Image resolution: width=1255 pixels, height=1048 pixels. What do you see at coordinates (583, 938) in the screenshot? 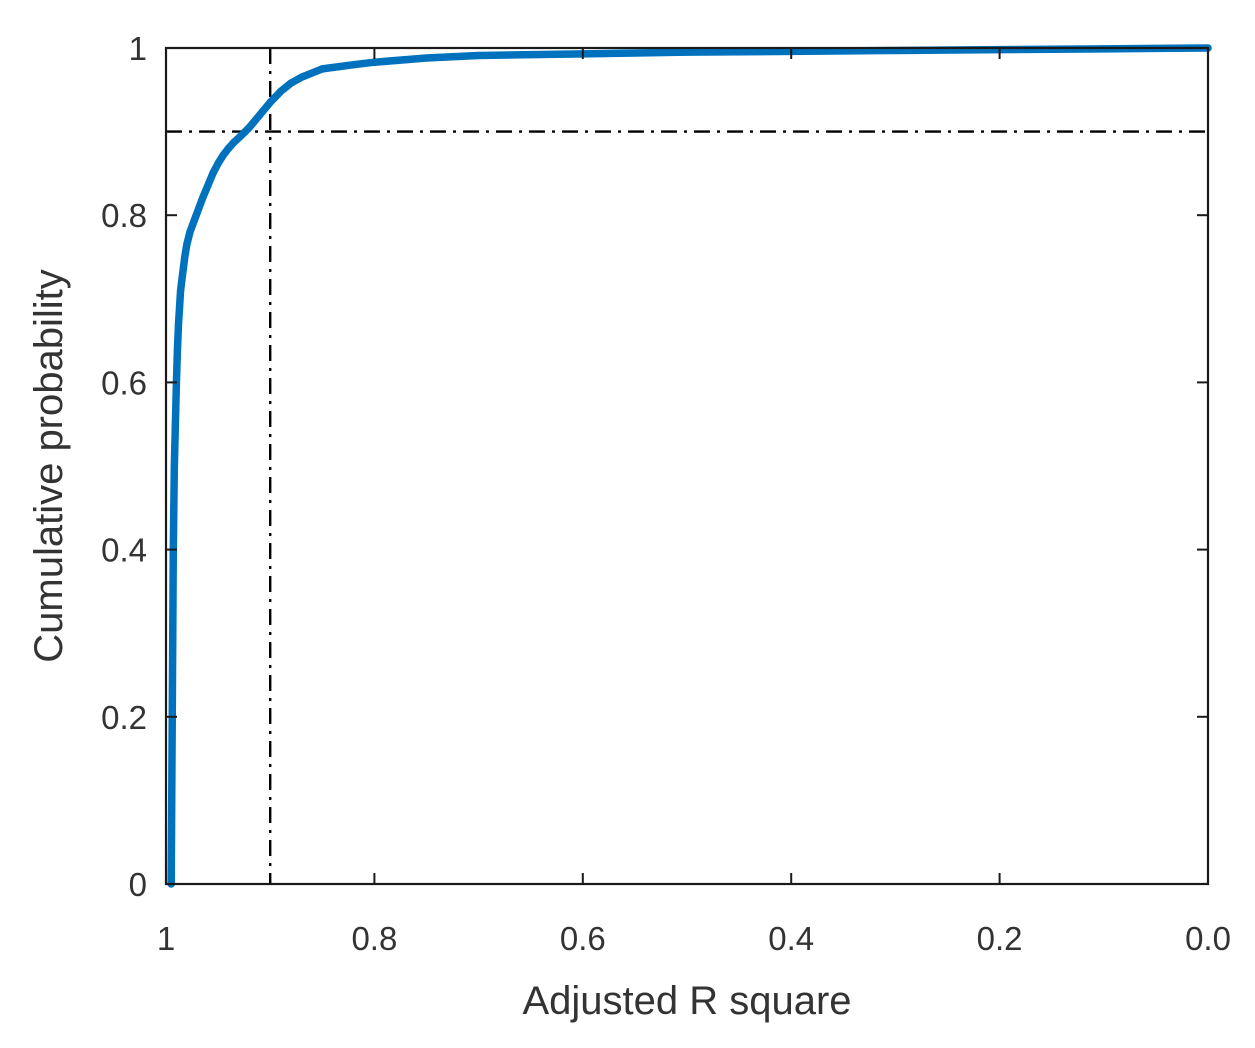
I see `x-tick-label: 0.6` at bounding box center [583, 938].